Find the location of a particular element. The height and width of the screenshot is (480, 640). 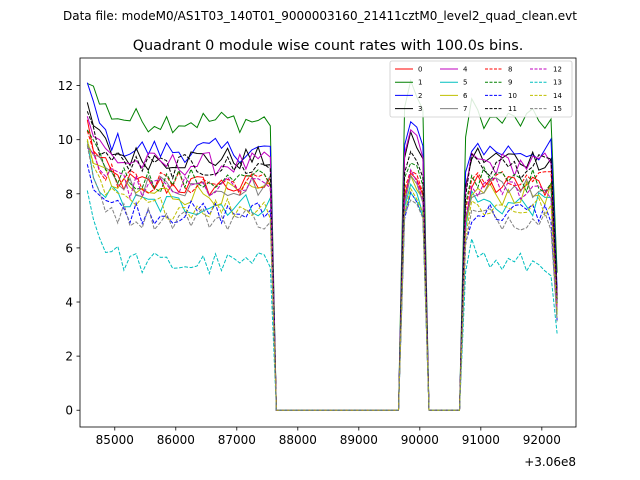

legend-label-14: 14 is located at coordinates (557, 96).